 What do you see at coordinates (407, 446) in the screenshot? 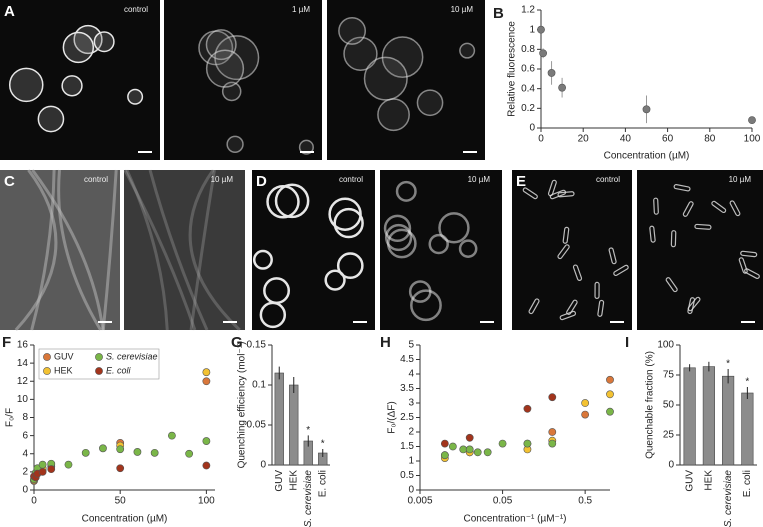
I see `y-tick-label: 1.5` at bounding box center [407, 446].